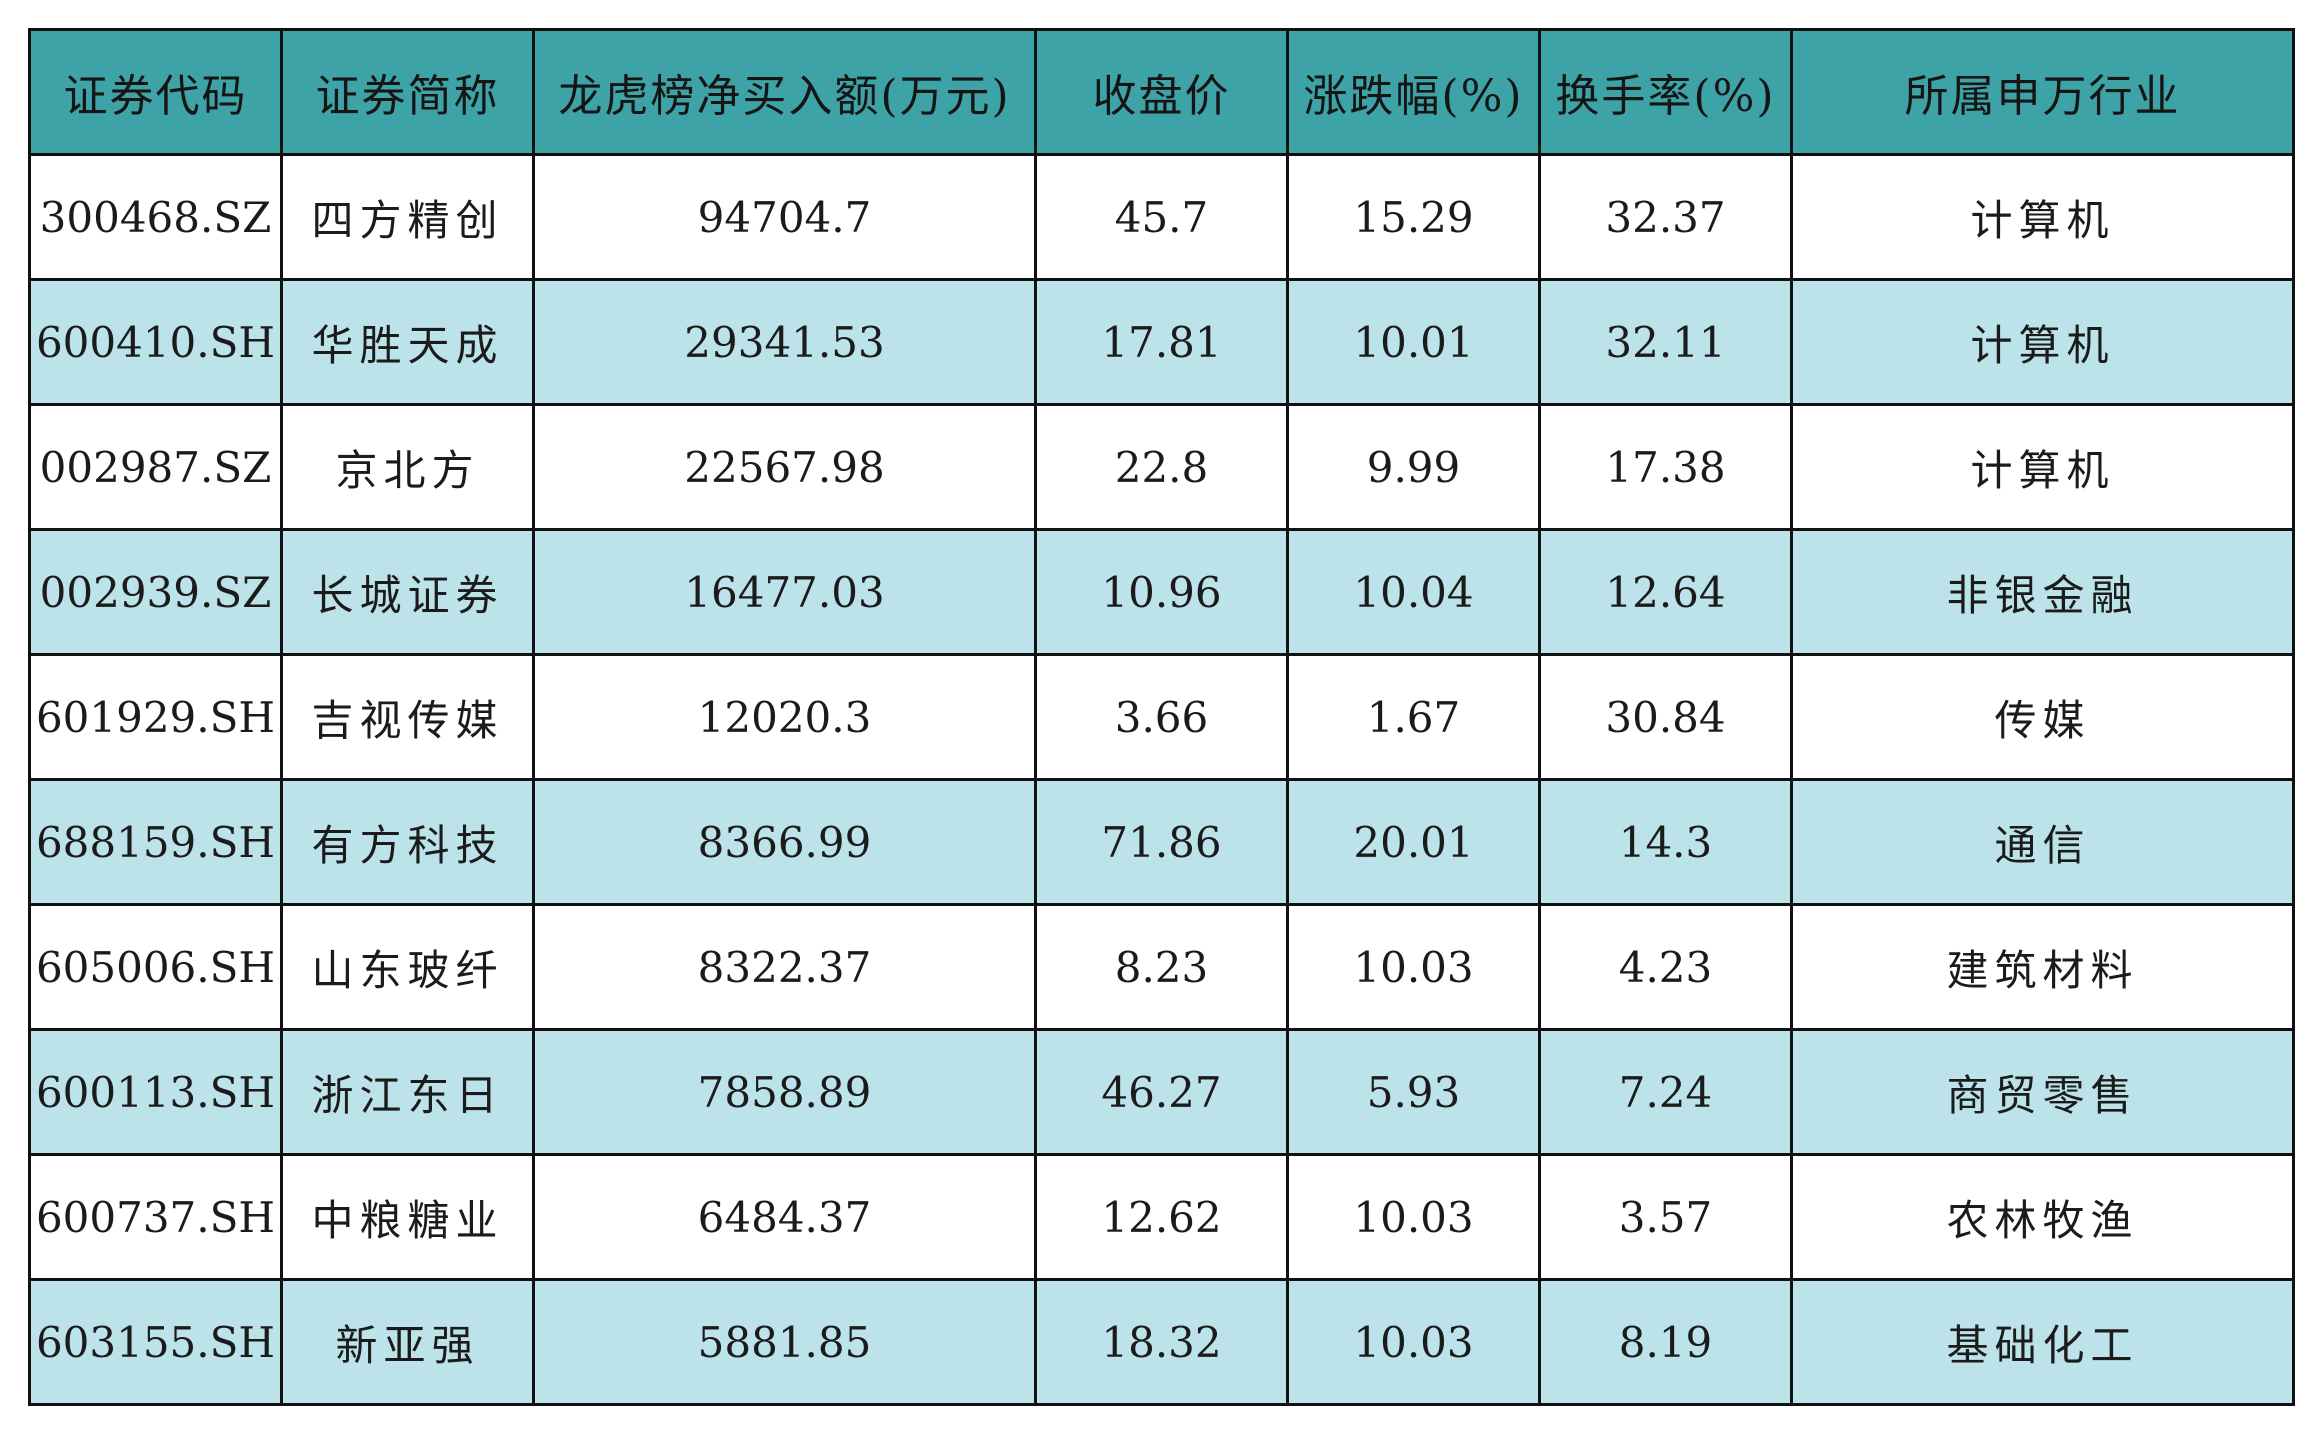 This screenshot has width=2319, height=1434. Describe the element at coordinates (784, 467) in the screenshot. I see `net-buy-cell: 22567.98` at that location.